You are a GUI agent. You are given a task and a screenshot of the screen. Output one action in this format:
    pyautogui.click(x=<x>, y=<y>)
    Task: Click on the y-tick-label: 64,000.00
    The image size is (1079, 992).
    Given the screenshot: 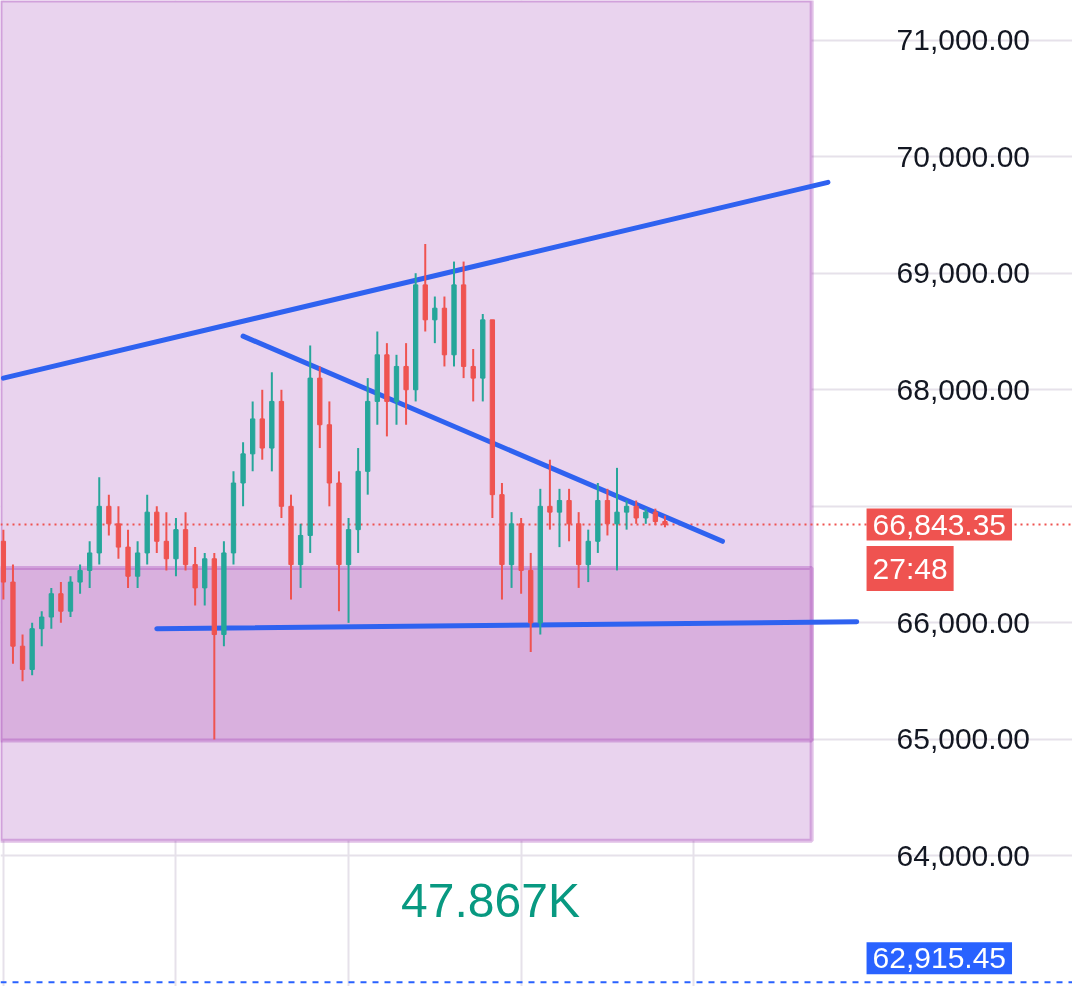 What is the action you would take?
    pyautogui.click(x=963, y=855)
    